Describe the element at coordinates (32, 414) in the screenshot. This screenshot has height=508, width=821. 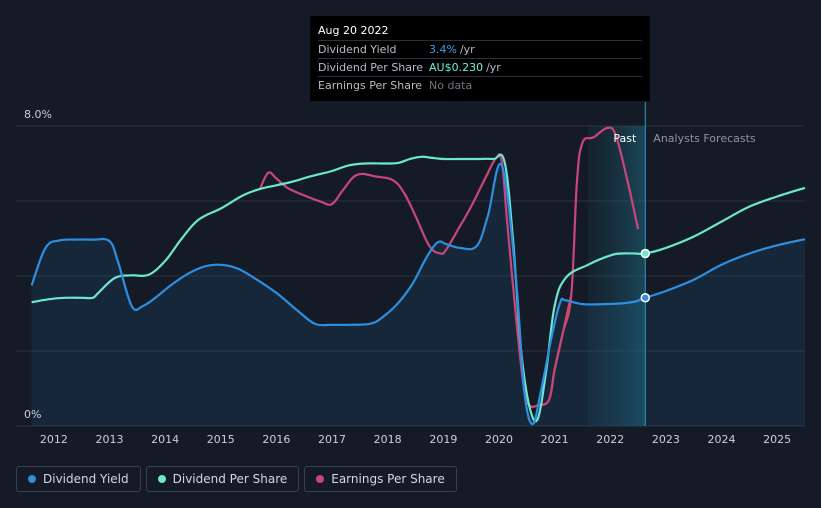
I see `y-axis-bottom-label: 0%` at that location.